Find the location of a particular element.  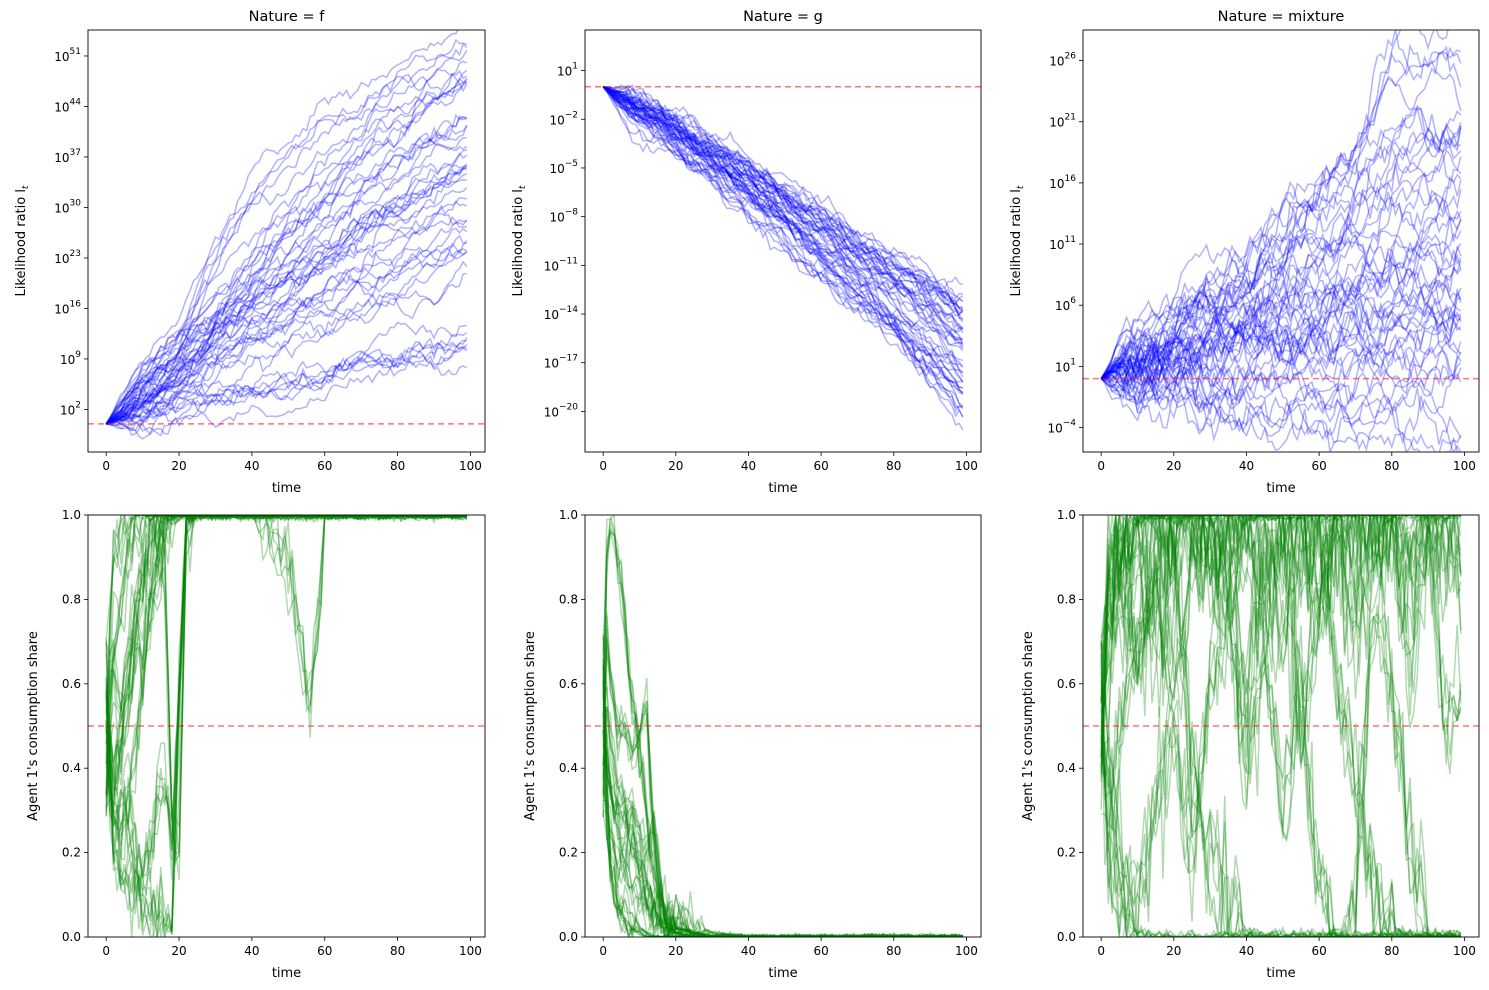

y-tick-label: 1.0 is located at coordinates (71, 515).